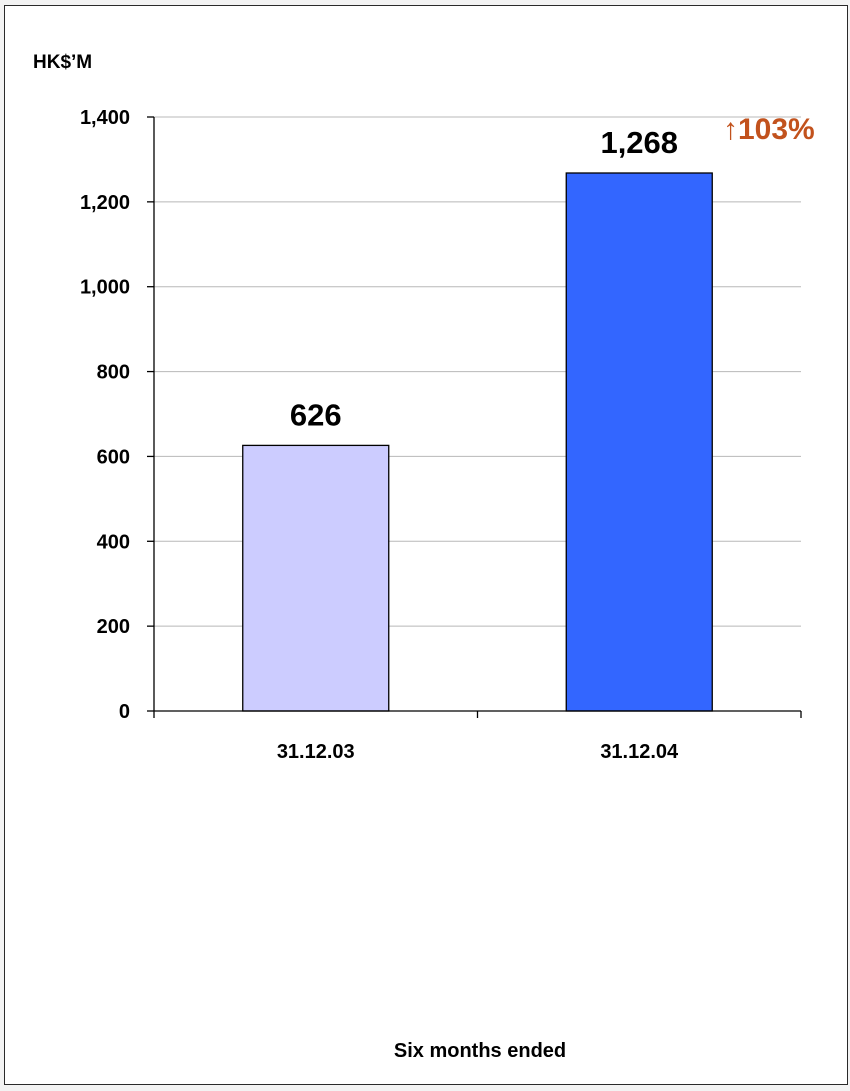  Describe the element at coordinates (484, 278) in the screenshot. I see `value-labels: 626 1,268` at that location.